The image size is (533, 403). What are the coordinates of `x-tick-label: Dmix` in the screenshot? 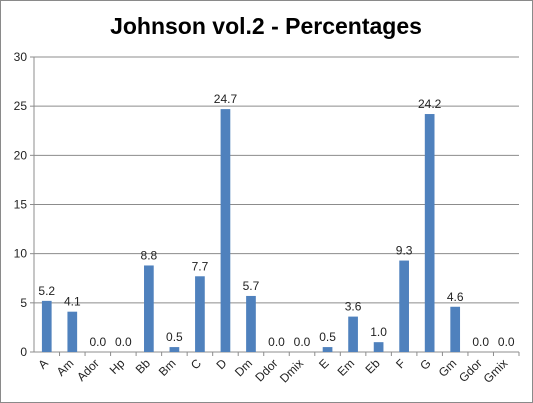 It's located at (291, 370).